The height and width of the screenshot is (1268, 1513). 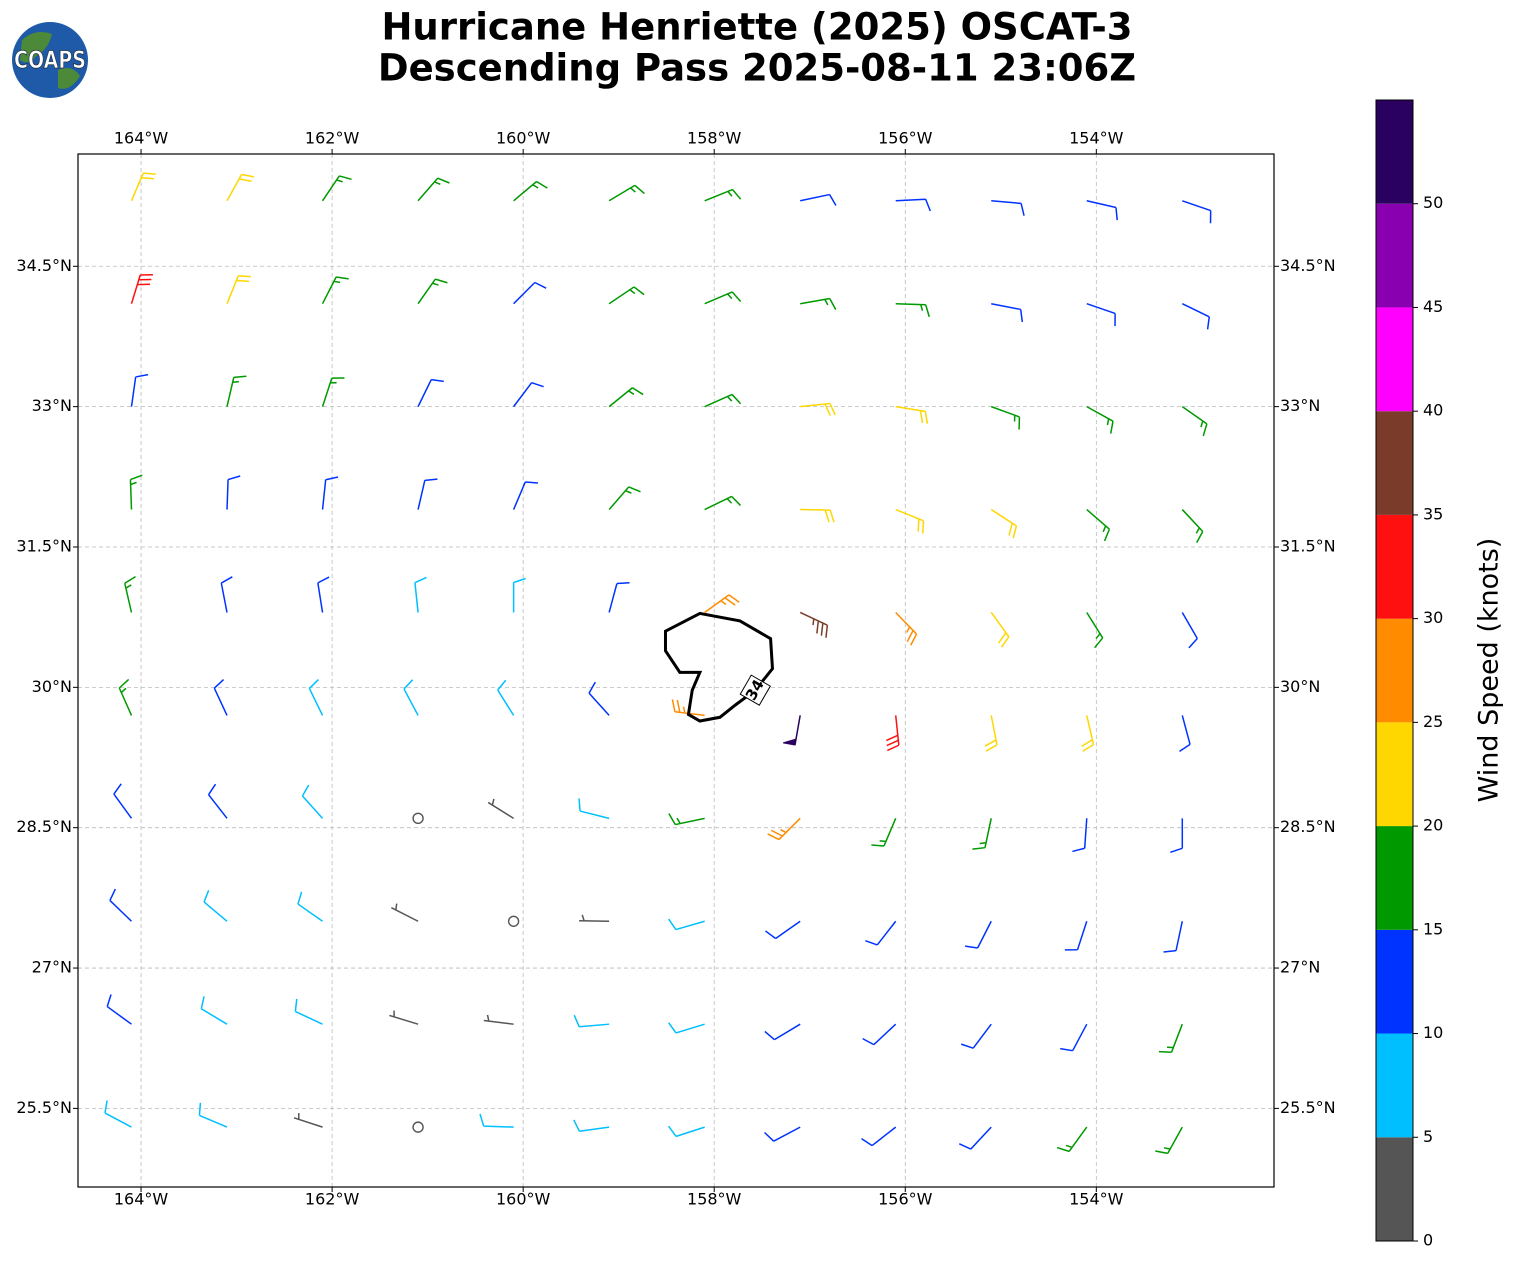 What do you see at coordinates (1489, 670) in the screenshot?
I see `colorbar-label: Wind Speed (knots)` at bounding box center [1489, 670].